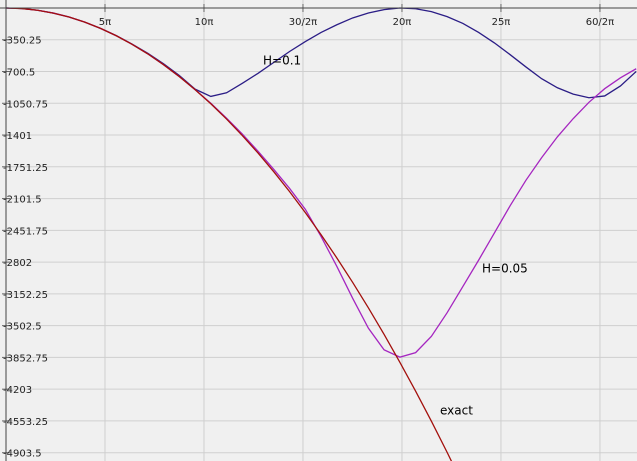  Describe the element at coordinates (22, 41) in the screenshot. I see `y-tick-label: -350.25` at that location.